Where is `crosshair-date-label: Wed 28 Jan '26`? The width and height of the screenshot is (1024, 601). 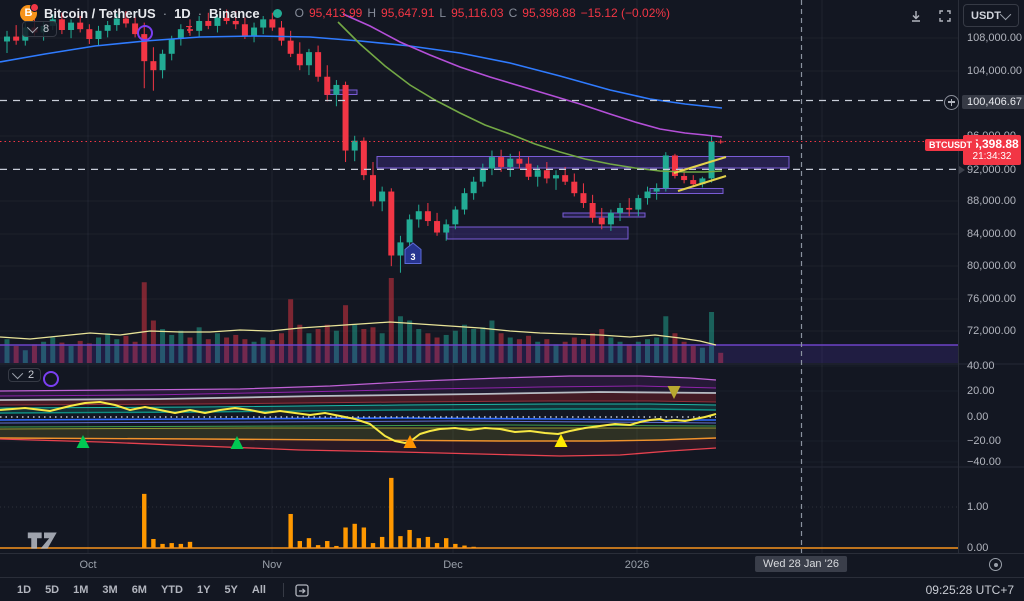 crosshair-date-label: Wed 28 Jan '26 is located at coordinates (801, 564).